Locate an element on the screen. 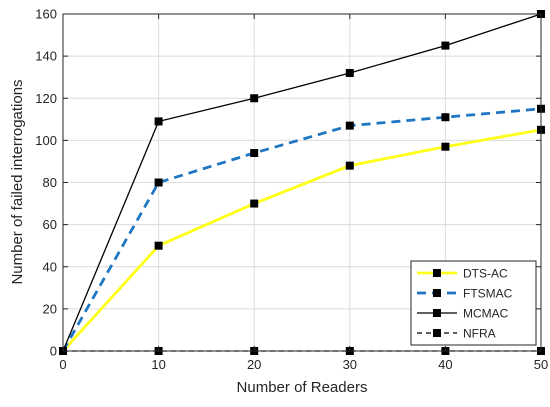  x-tick-label: 10 is located at coordinates (158, 364).